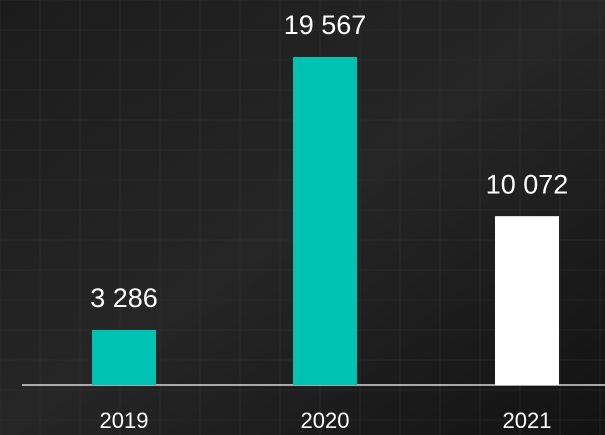  What do you see at coordinates (527, 184) in the screenshot?
I see `value-label: 10 072` at bounding box center [527, 184].